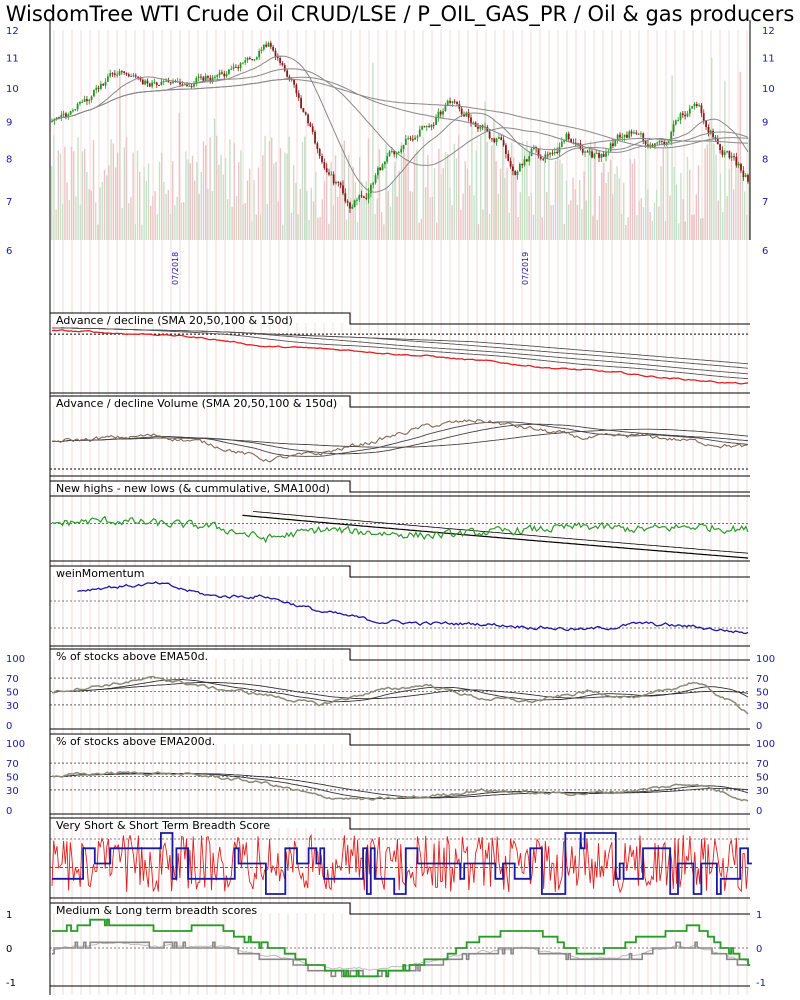 The height and width of the screenshot is (1000, 800). What do you see at coordinates (500, 532) in the screenshot?
I see `nhnl-cumulative-sma` at bounding box center [500, 532].